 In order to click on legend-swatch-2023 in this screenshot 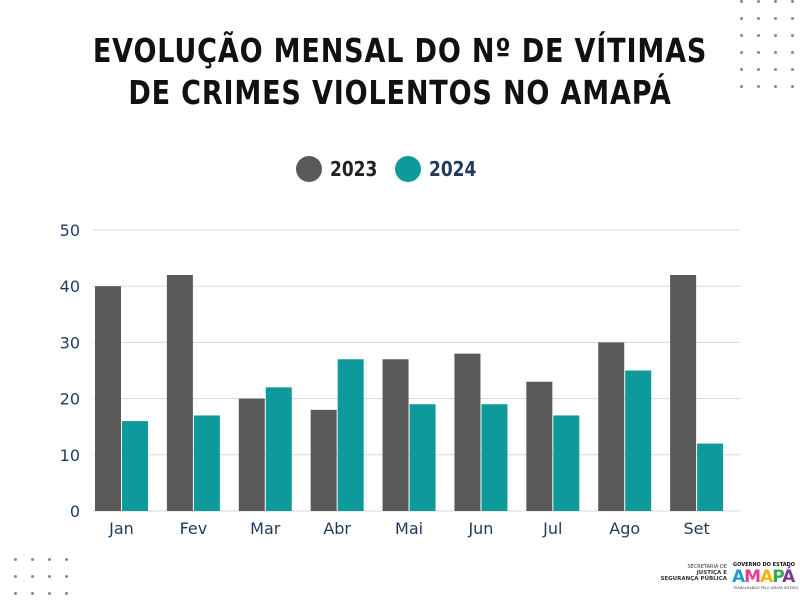, I will do `click(309, 169)`.